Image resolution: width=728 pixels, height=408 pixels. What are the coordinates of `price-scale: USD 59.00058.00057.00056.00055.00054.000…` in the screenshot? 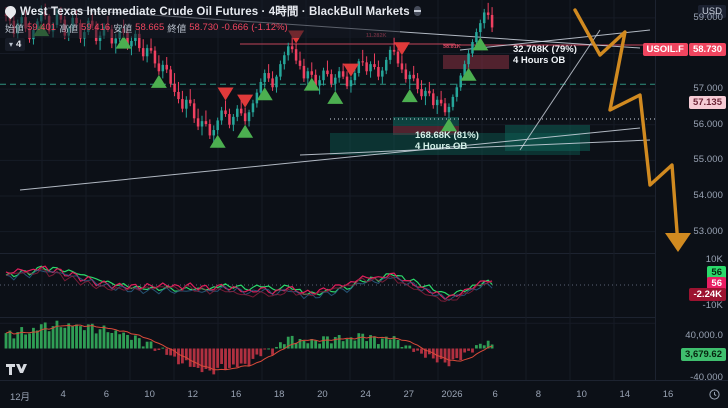 It's located at (691, 191).